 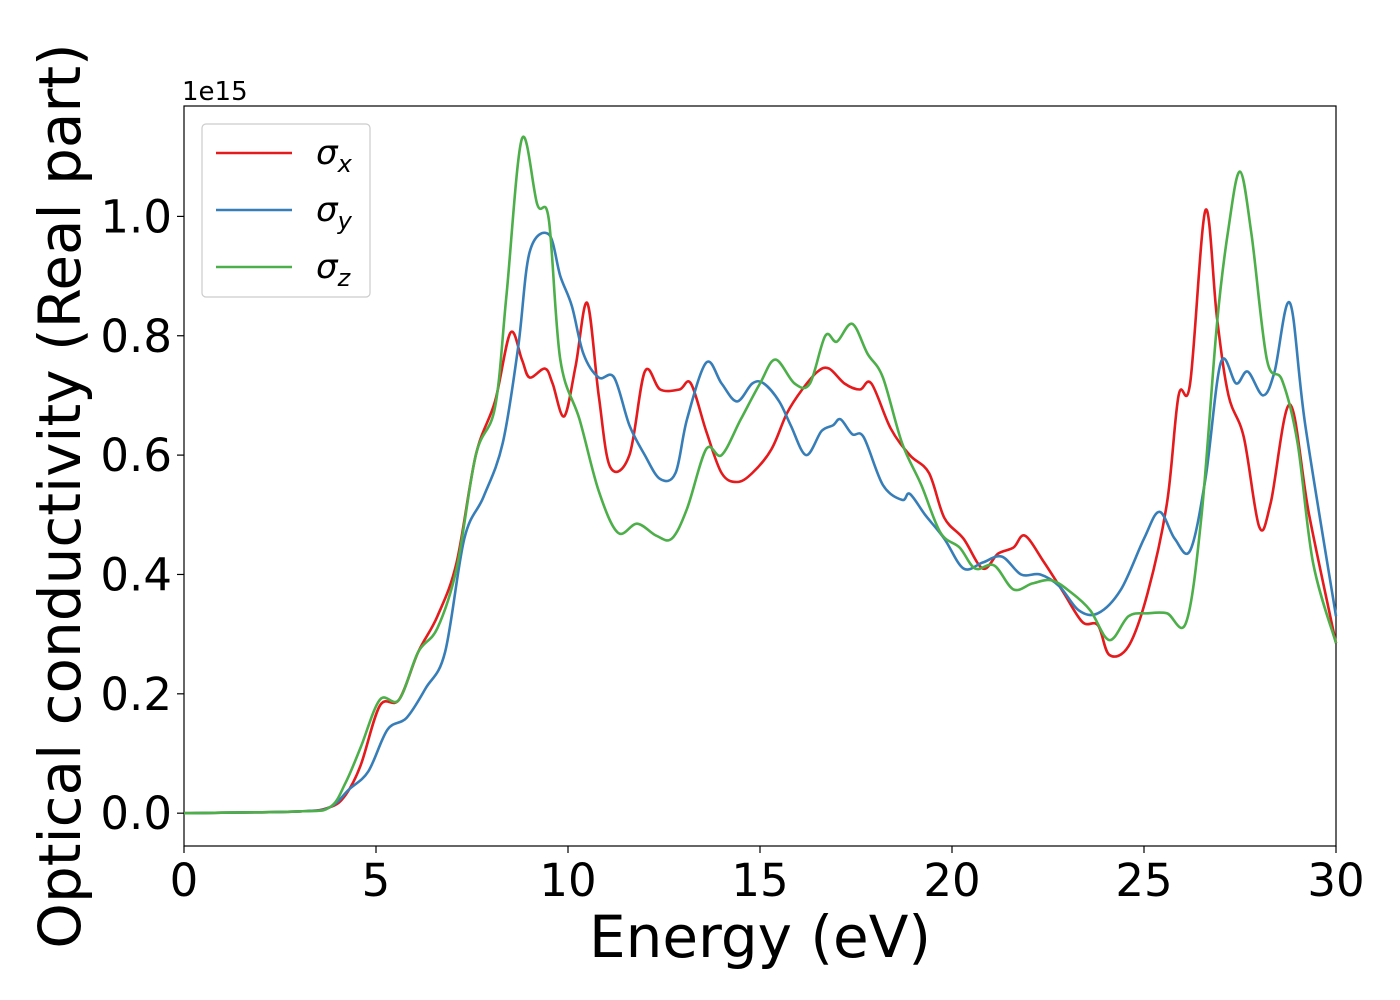 What do you see at coordinates (759, 880) in the screenshot?
I see `x-tick-label: 15` at bounding box center [759, 880].